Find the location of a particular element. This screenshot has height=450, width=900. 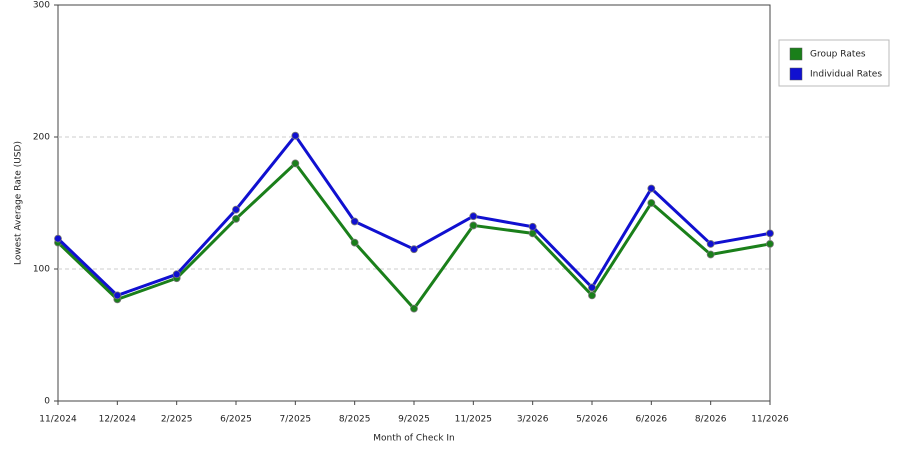

x-tick-label: 5/2026 is located at coordinates (592, 420).